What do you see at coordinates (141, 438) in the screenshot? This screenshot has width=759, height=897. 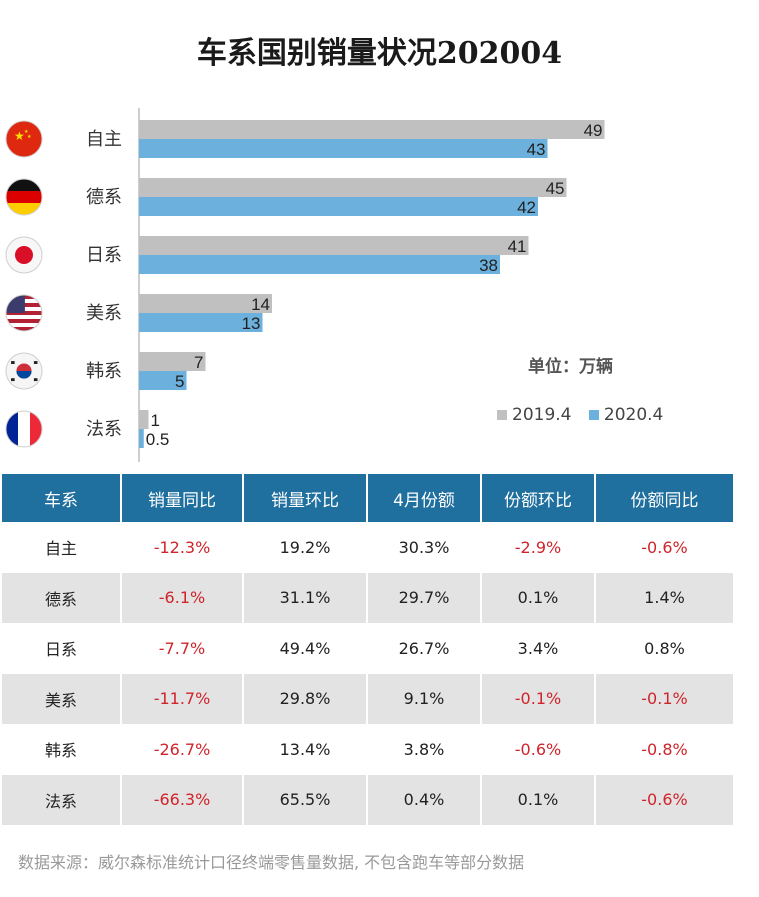 I see `bar-2020.4-法系` at bounding box center [141, 438].